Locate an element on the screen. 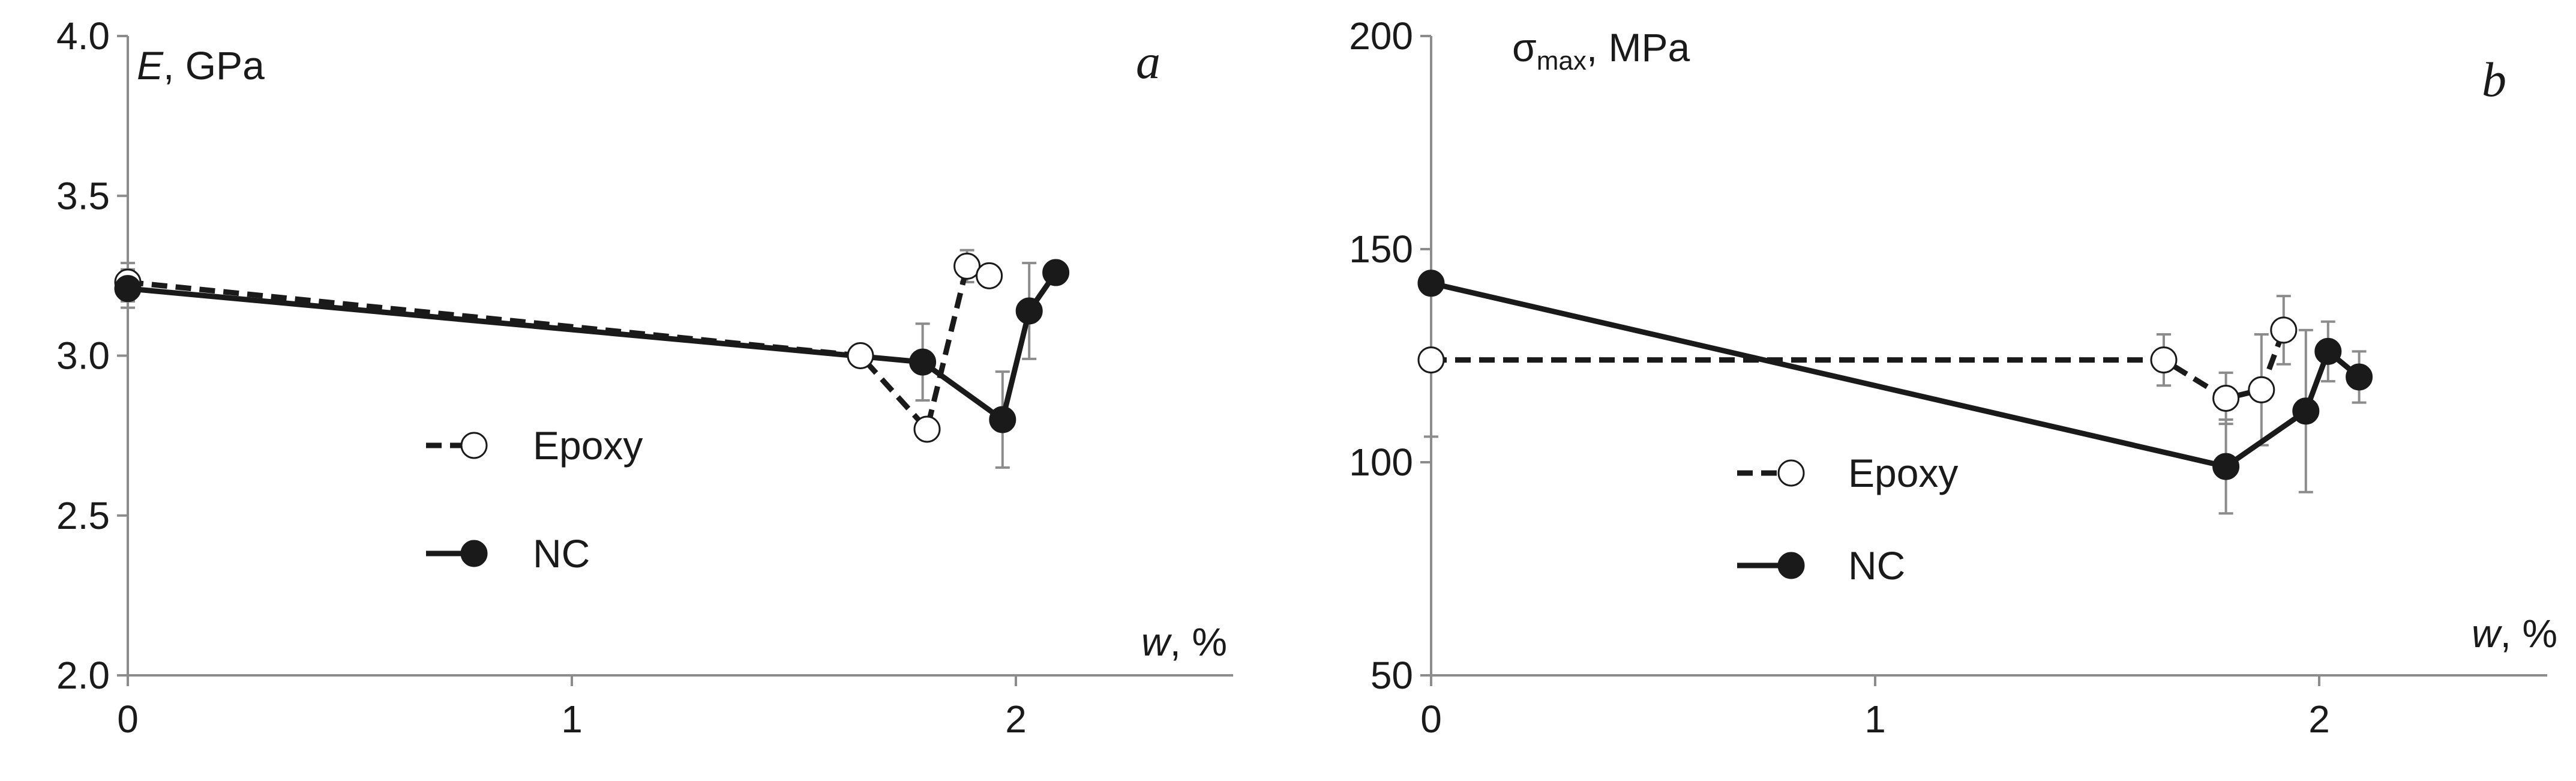 The height and width of the screenshot is (781, 2576). y-axis-symbol: E is located at coordinates (150, 65).